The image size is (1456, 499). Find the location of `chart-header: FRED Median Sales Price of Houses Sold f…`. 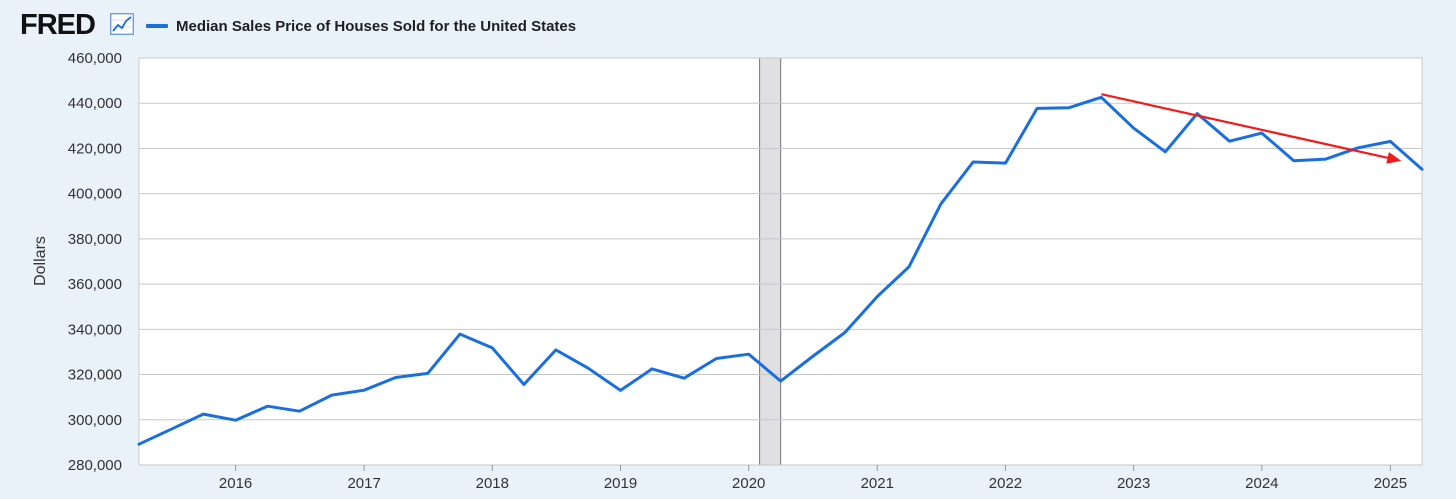

chart-header: FRED Median Sales Price of Houses Sold f… is located at coordinates (728, 26).